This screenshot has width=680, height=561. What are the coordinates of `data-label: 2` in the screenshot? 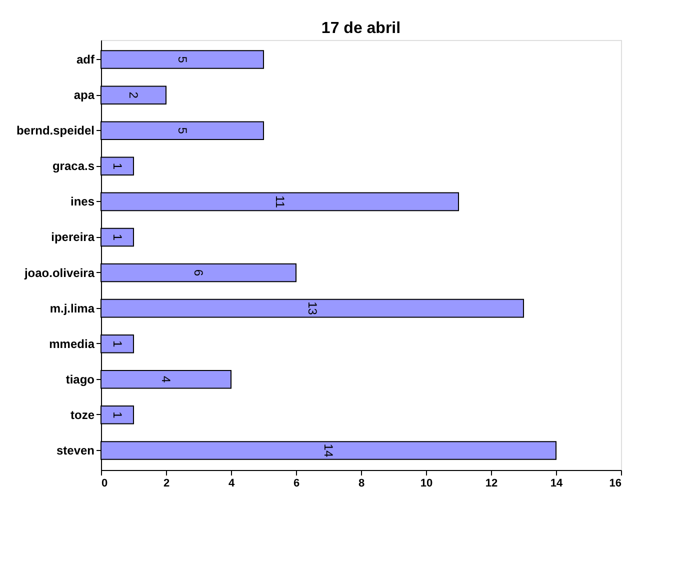 It's located at (133, 95).